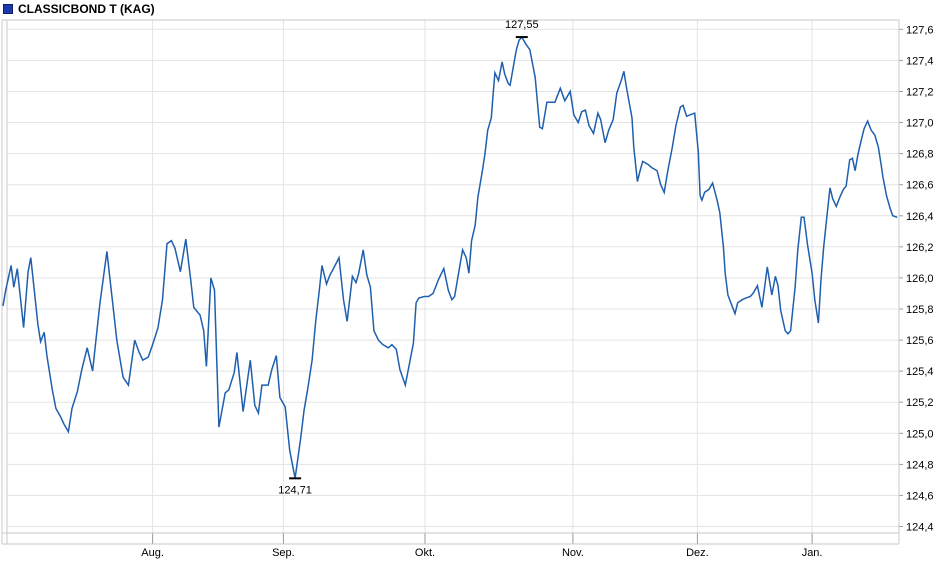 The width and height of the screenshot is (940, 579). What do you see at coordinates (425, 553) in the screenshot?
I see `x-axis-label: Okt.` at bounding box center [425, 553].